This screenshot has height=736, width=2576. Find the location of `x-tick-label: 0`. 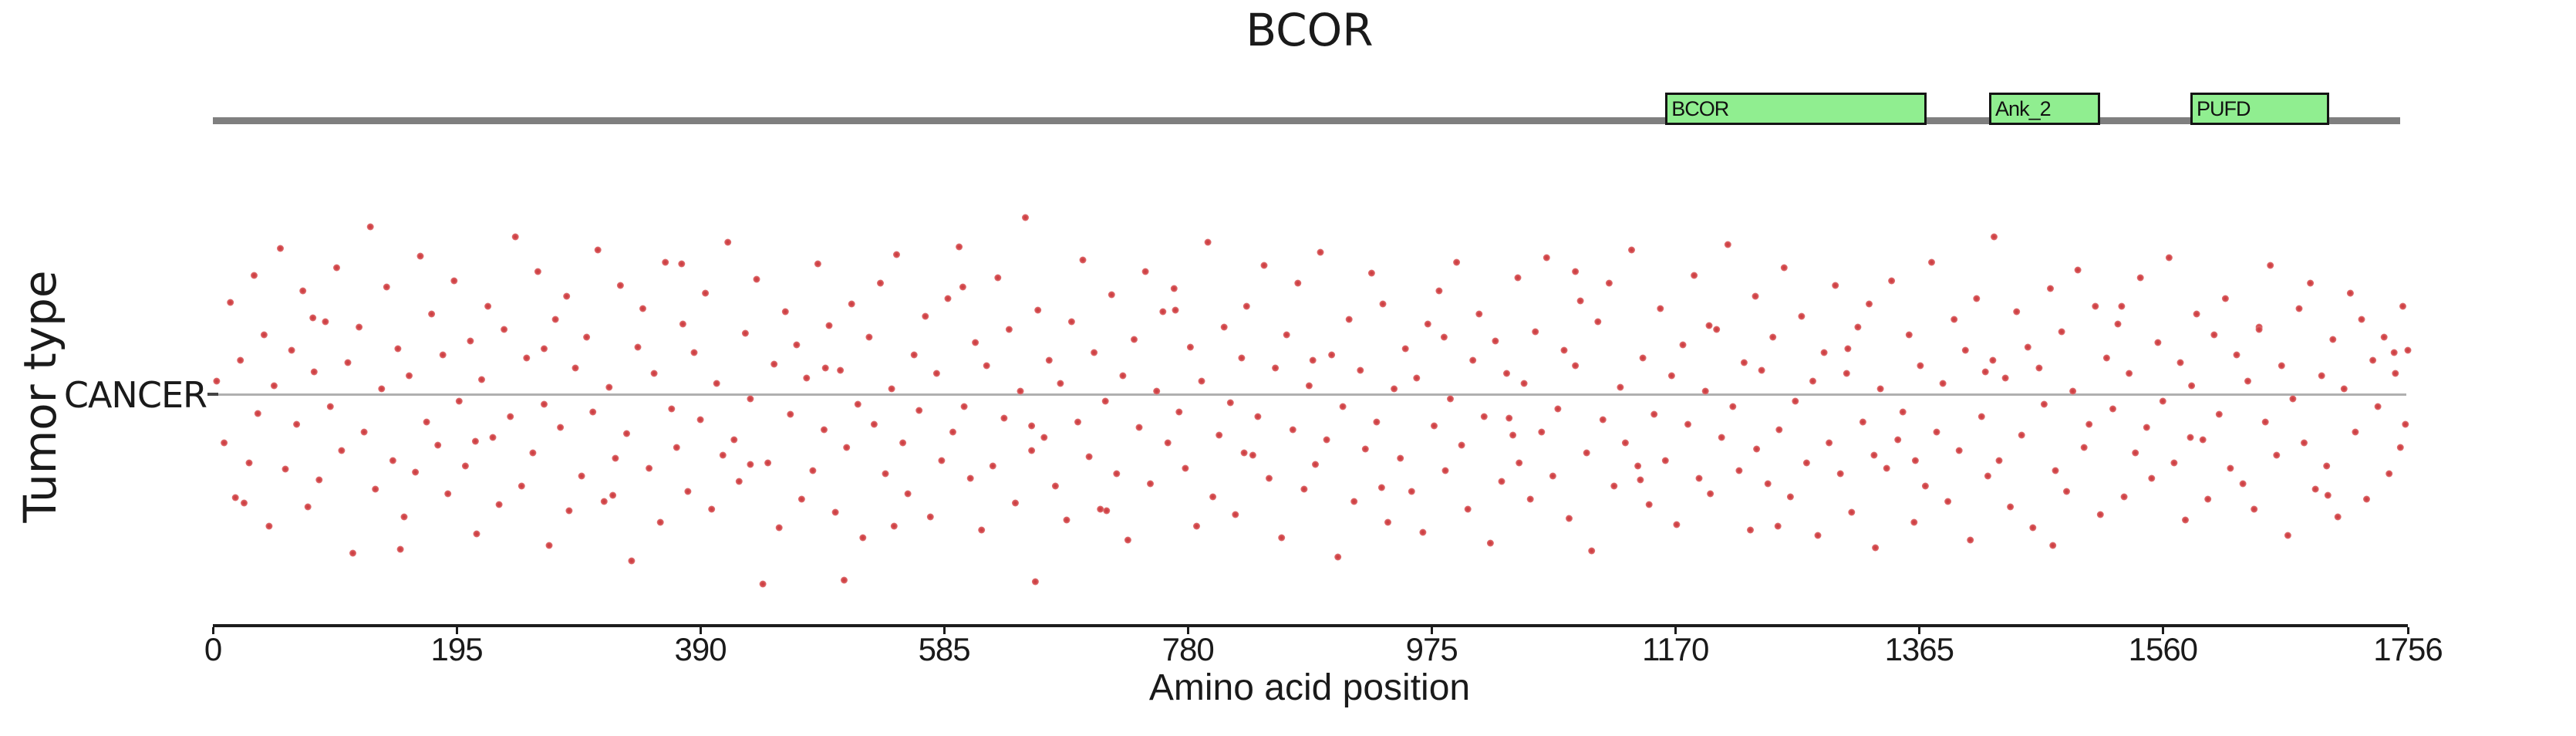

x-tick-label: 0 is located at coordinates (213, 649).